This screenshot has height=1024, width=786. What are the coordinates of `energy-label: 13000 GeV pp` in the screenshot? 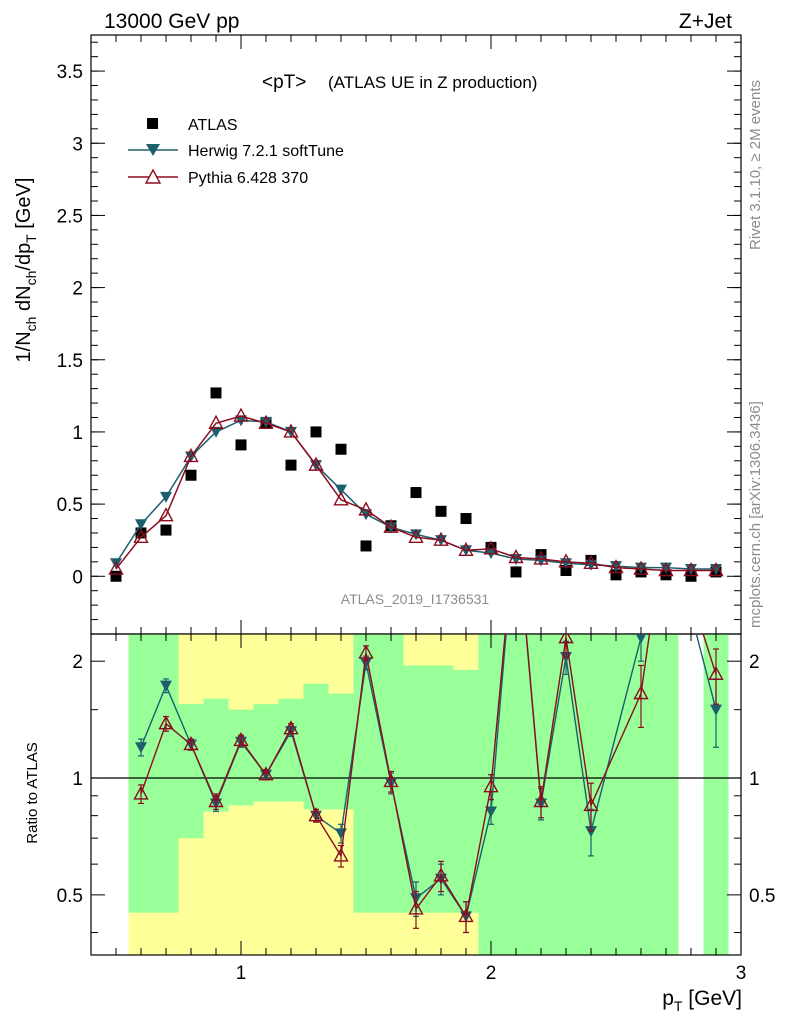 It's located at (171, 21).